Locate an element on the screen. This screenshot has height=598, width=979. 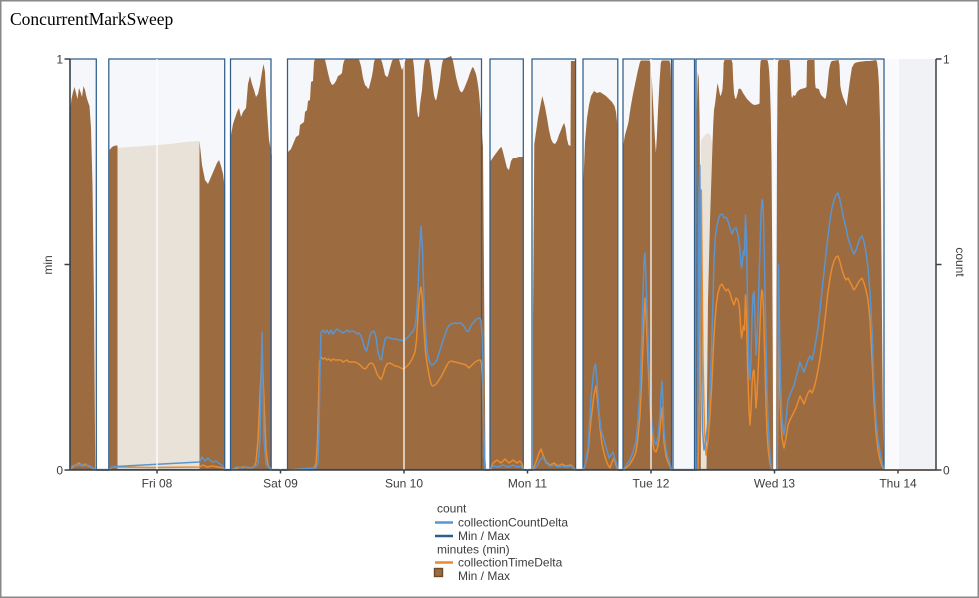
svg-text: Thu 14 is located at coordinates (898, 484).